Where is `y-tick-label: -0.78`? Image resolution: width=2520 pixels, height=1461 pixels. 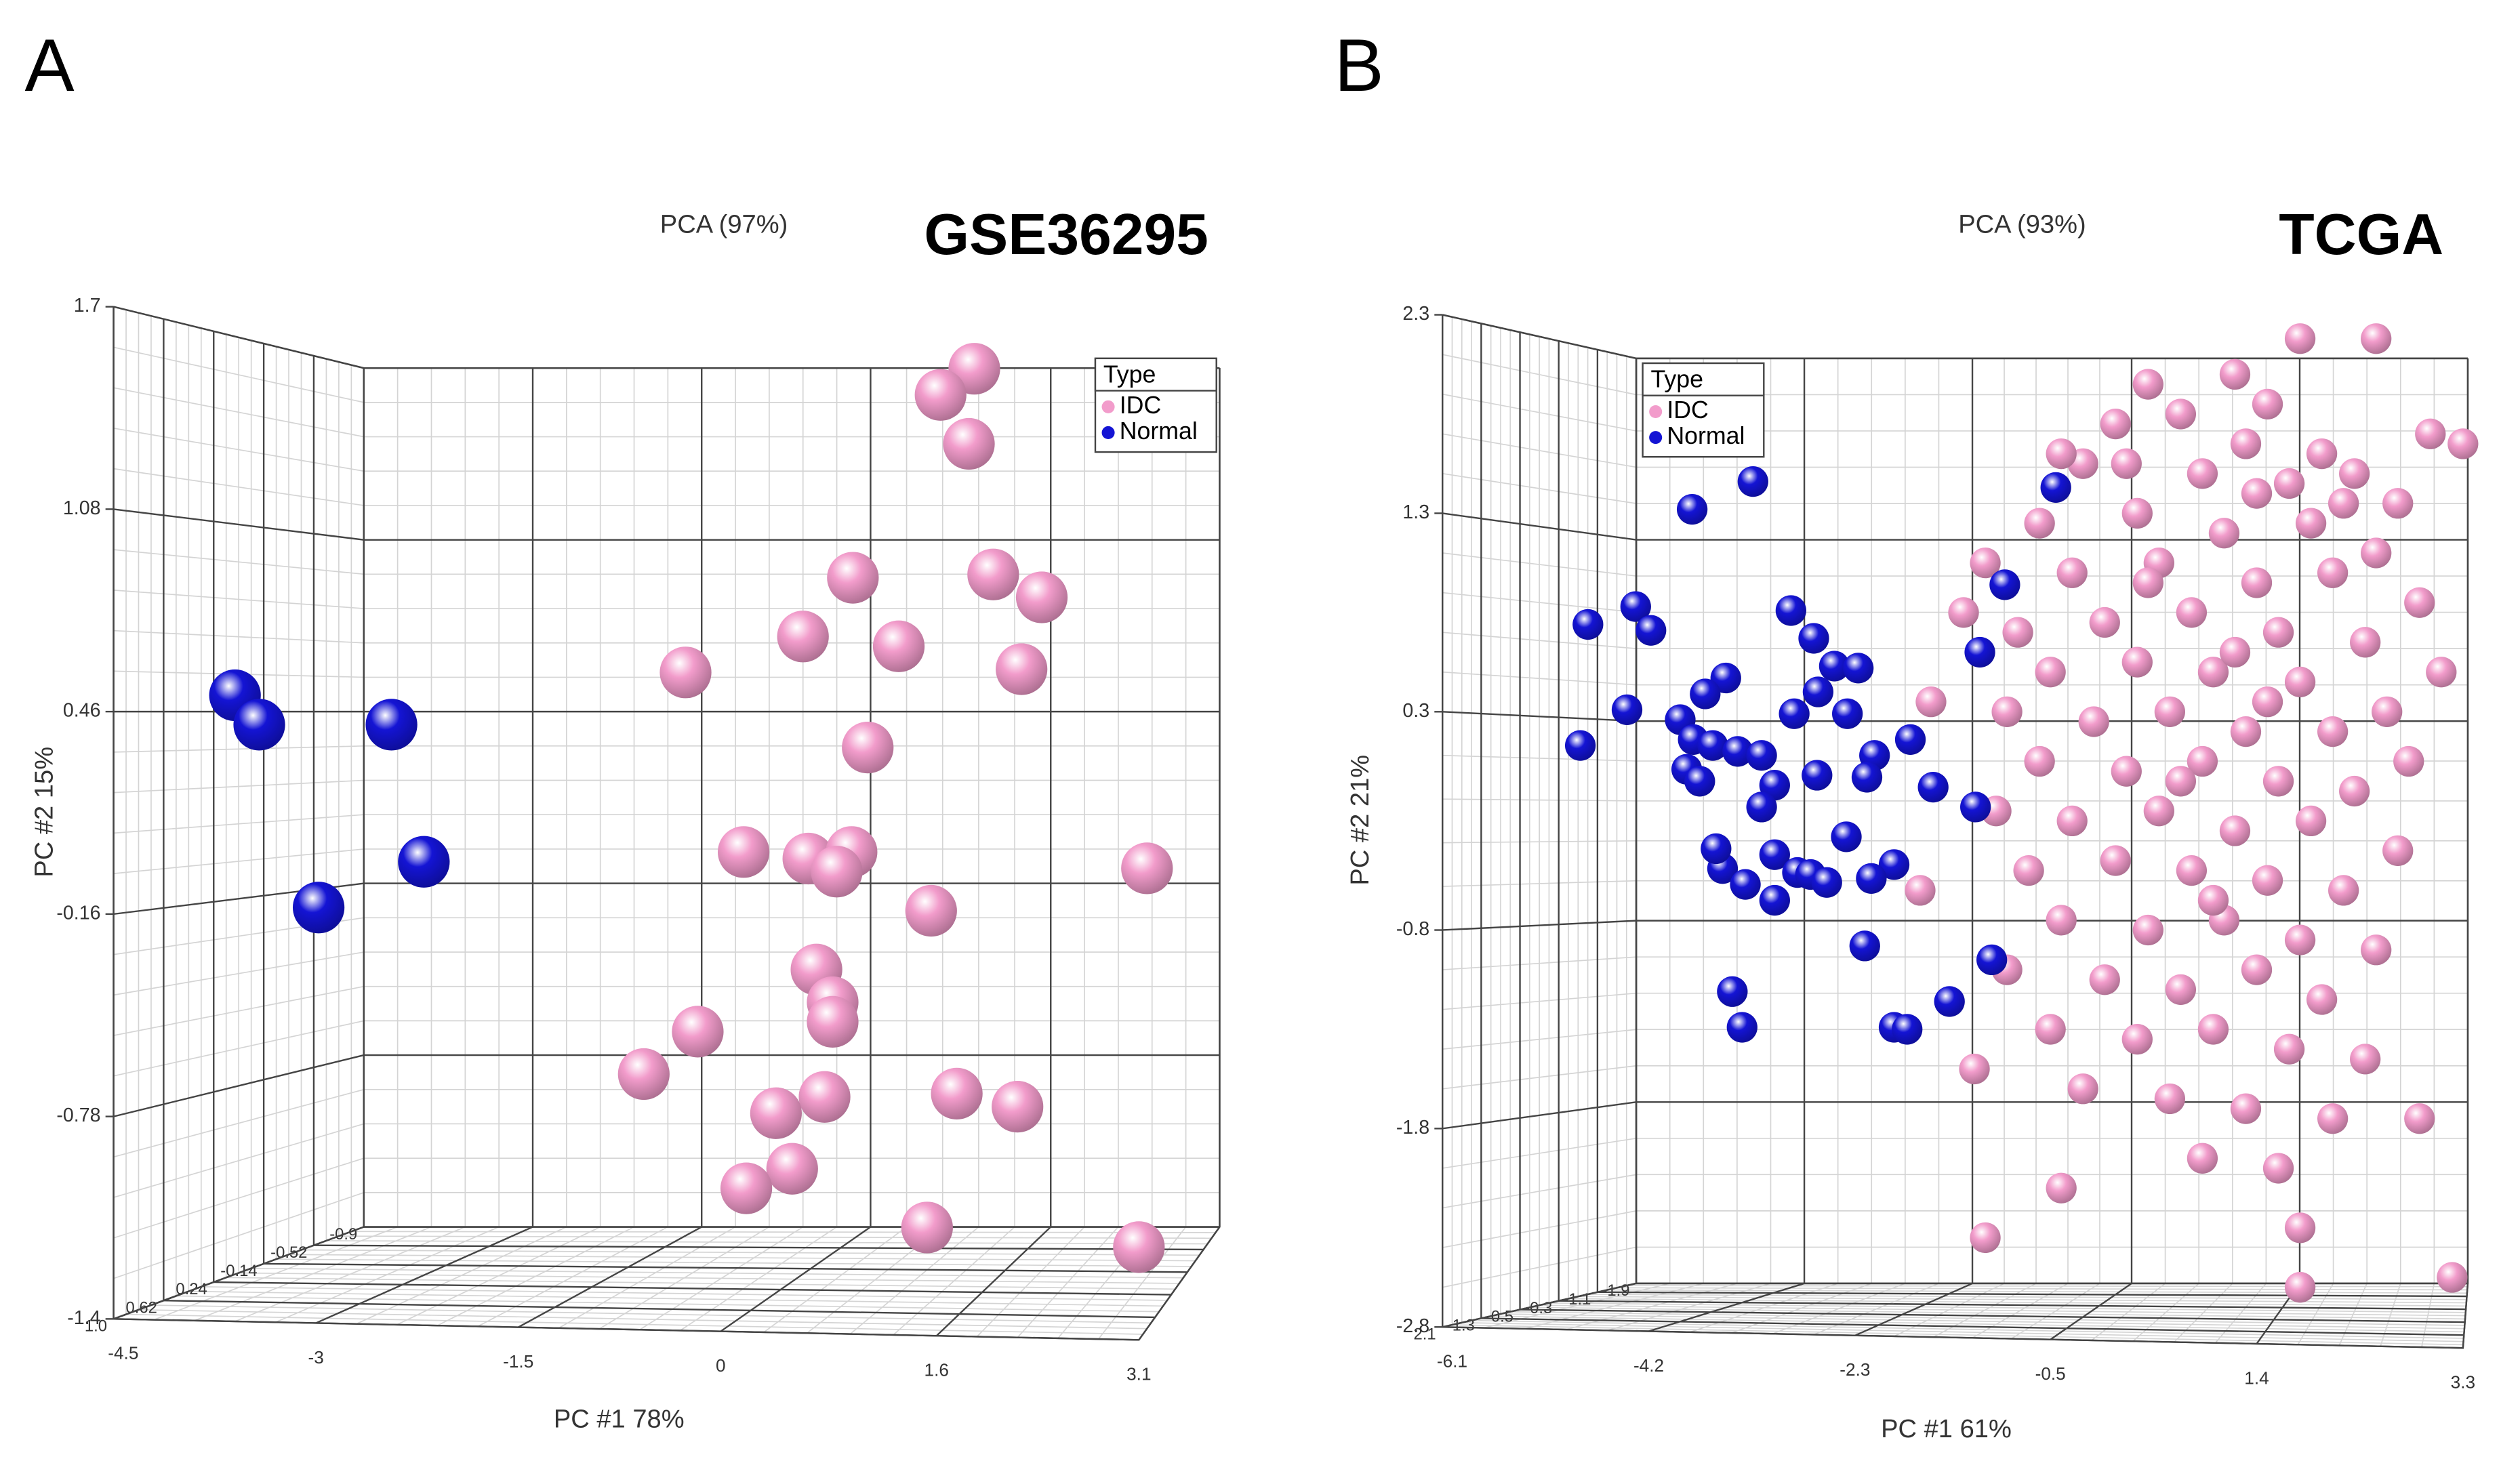 y-tick-label: -0.78 is located at coordinates (78, 1115).